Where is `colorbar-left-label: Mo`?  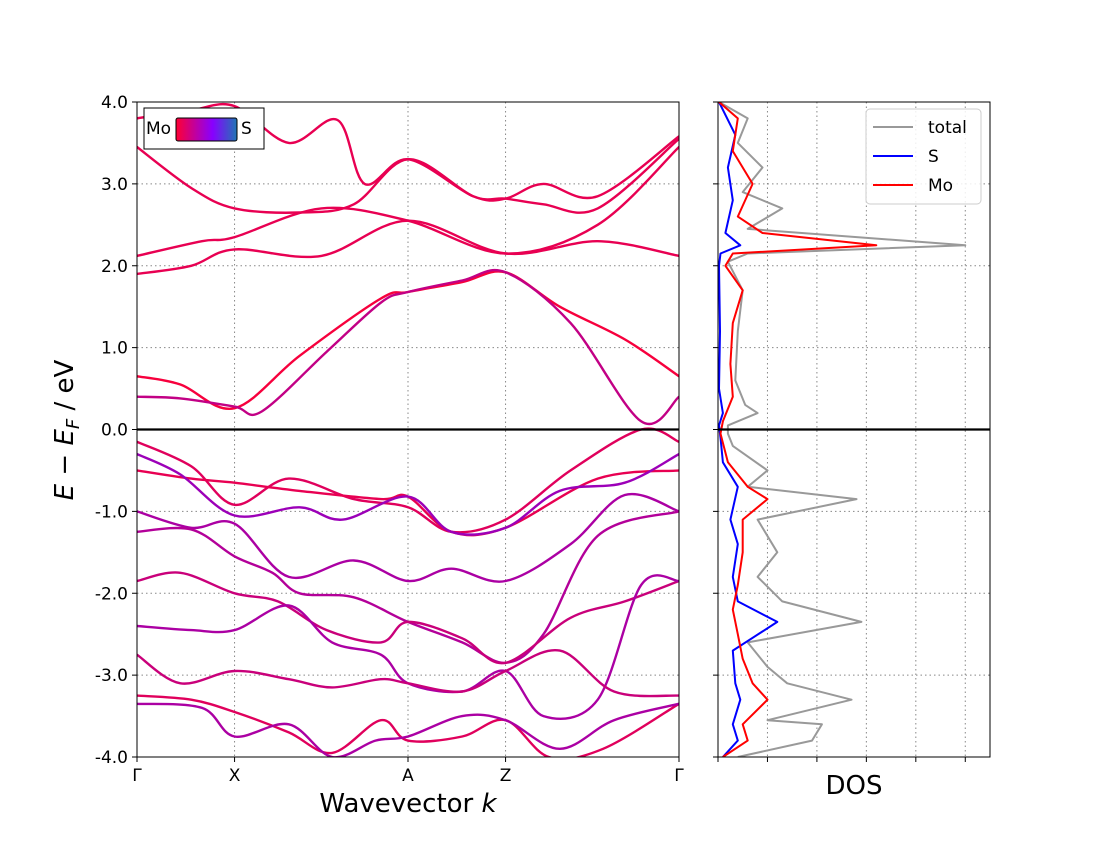 colorbar-left-label: Mo is located at coordinates (158, 129).